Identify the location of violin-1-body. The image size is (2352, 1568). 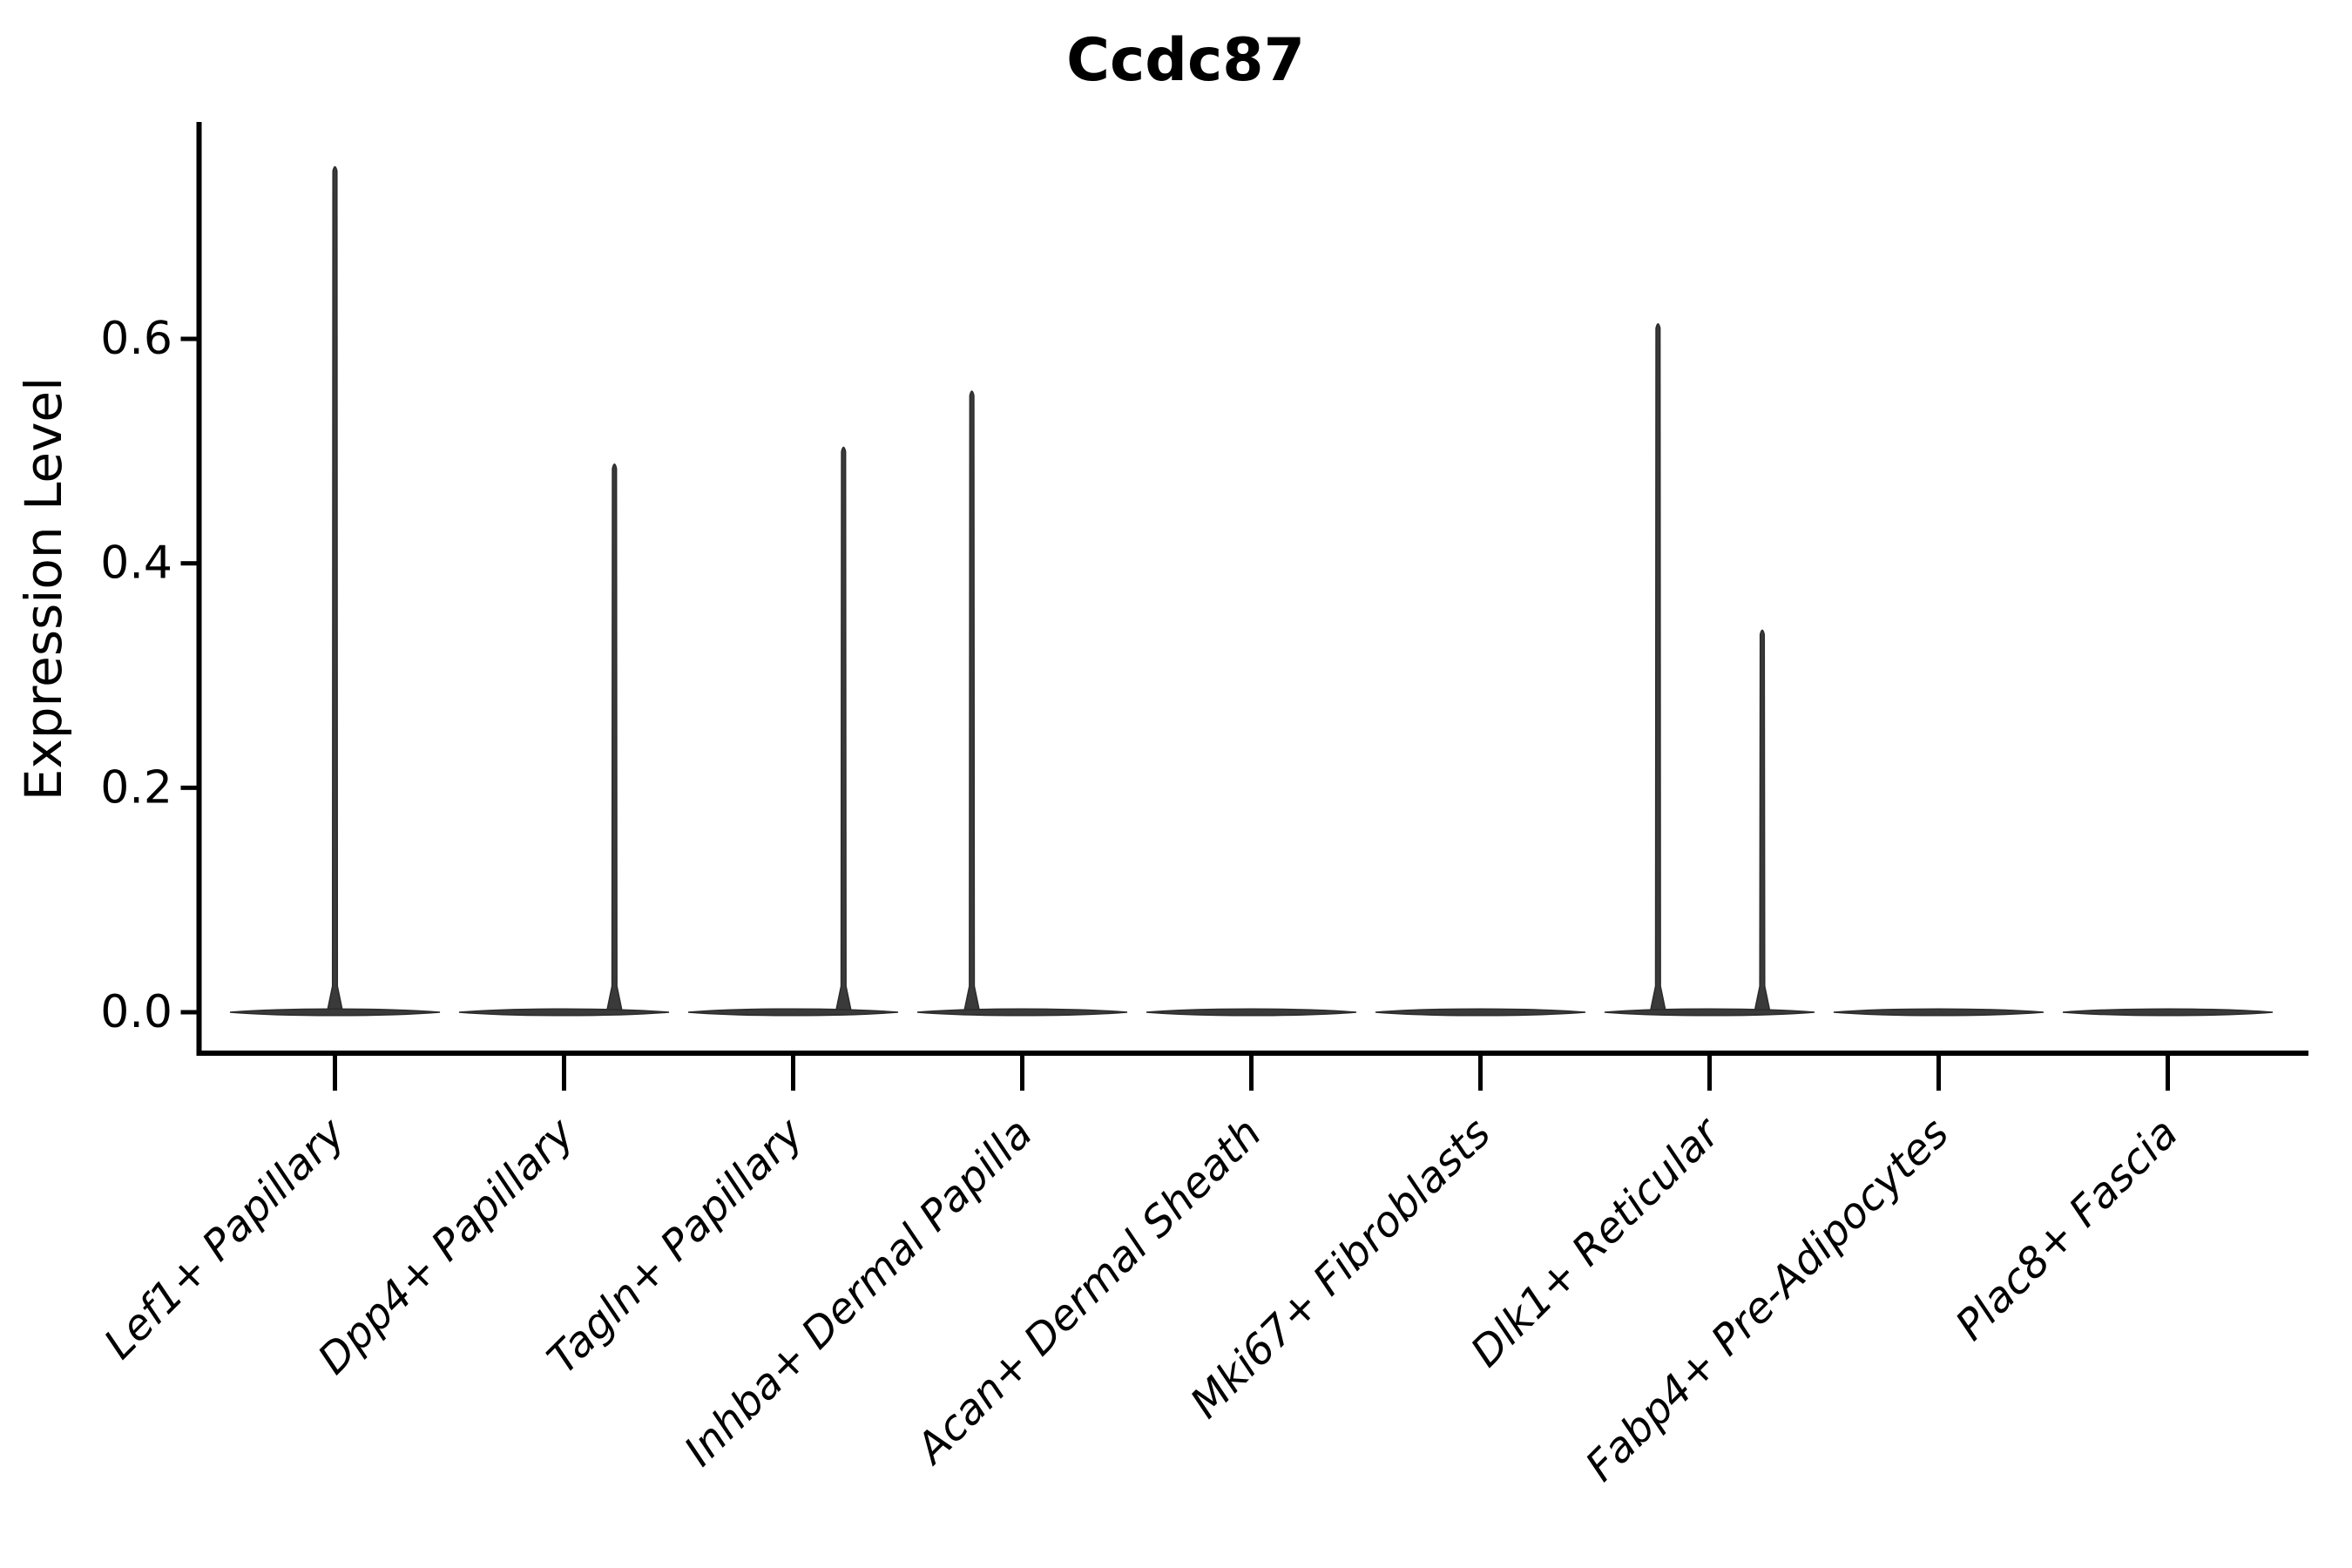
(335, 1013).